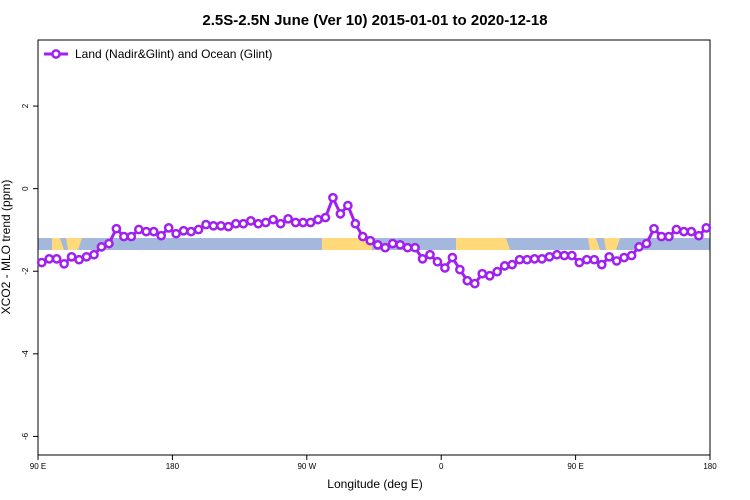  I want to click on y-tick-label: -6, so click(25, 436).